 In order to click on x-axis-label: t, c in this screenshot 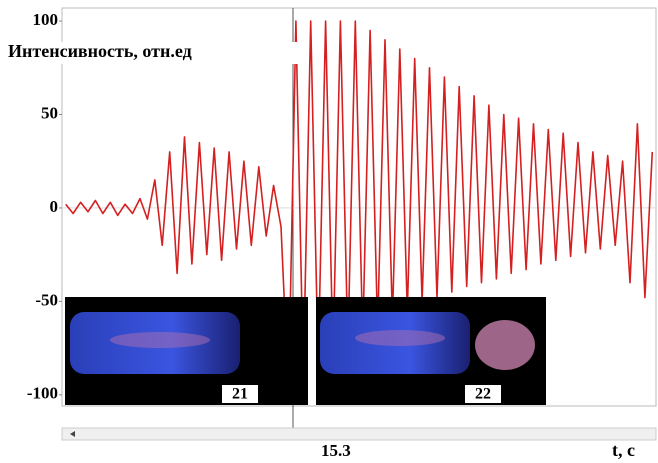, I will do `click(623, 450)`.